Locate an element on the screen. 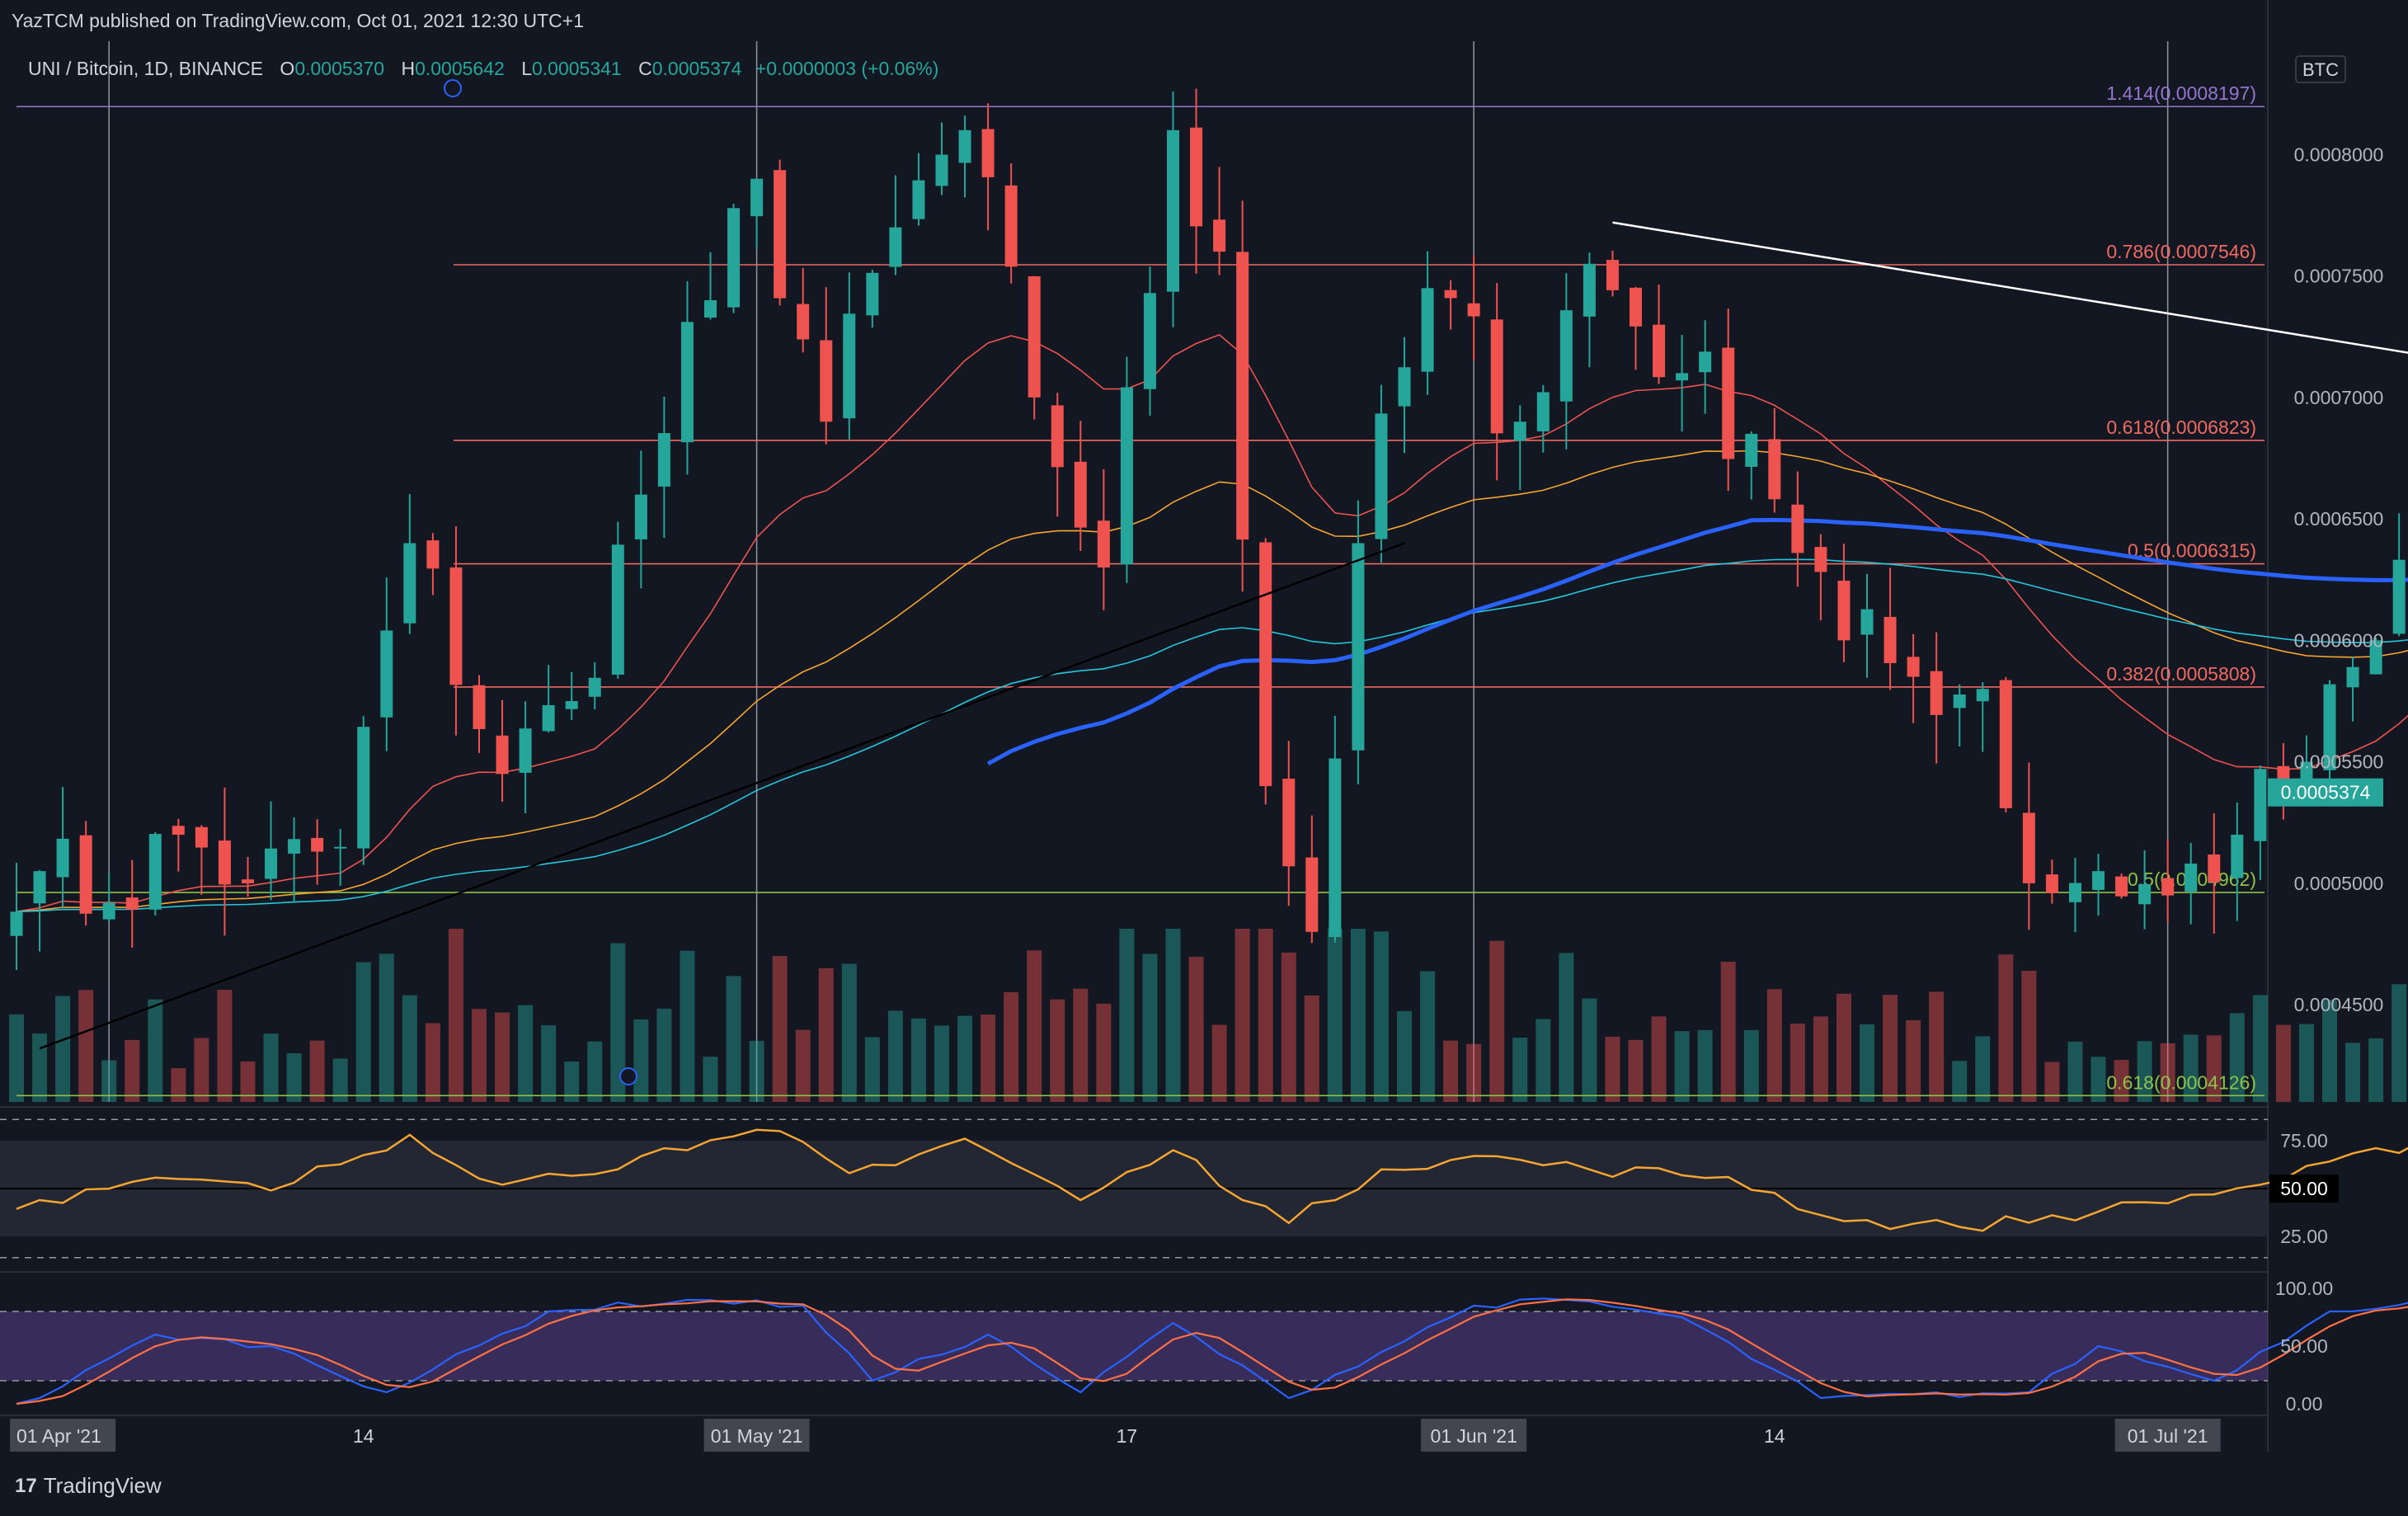 This screenshot has height=1516, width=2408. volume-layer is located at coordinates (1208, 1016).